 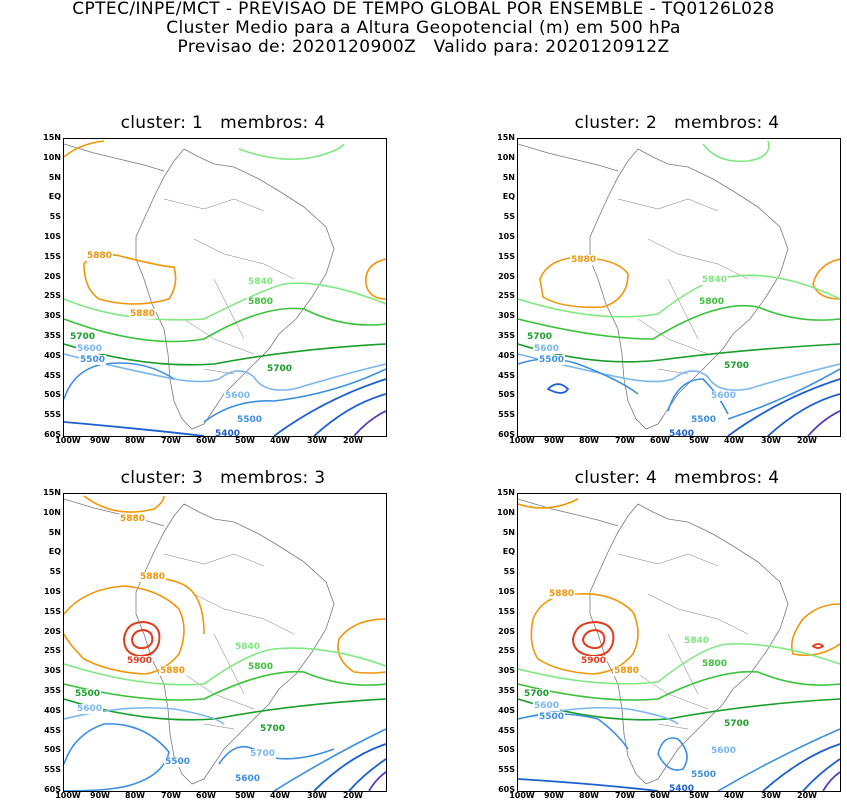 What do you see at coordinates (506, 236) in the screenshot?
I see `lat-tick-label: 10S` at bounding box center [506, 236].